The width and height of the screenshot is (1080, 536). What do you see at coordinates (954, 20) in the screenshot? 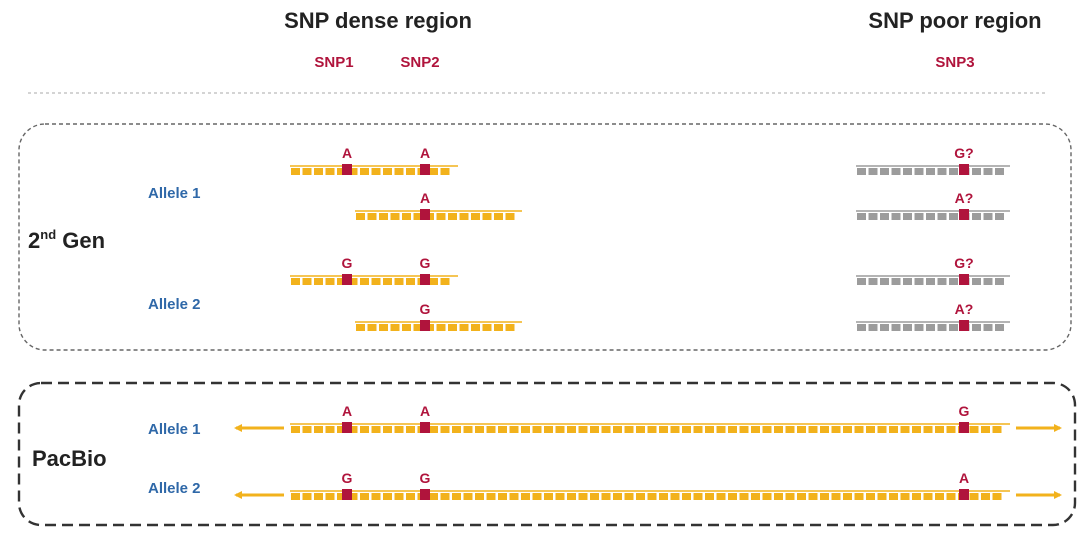
I see `poor-region-title: SNP poor region` at bounding box center [954, 20].